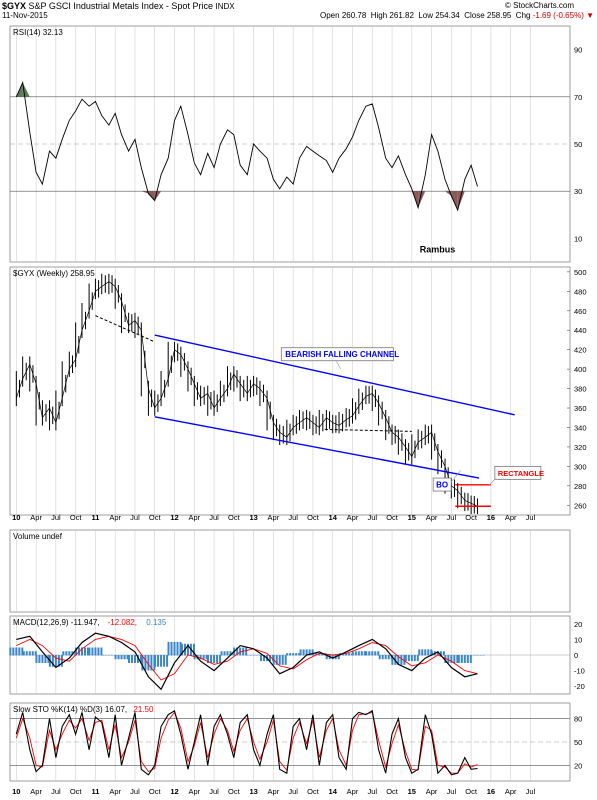 This screenshot has height=800, width=597. I want to click on y-tick-label: 260, so click(580, 505).